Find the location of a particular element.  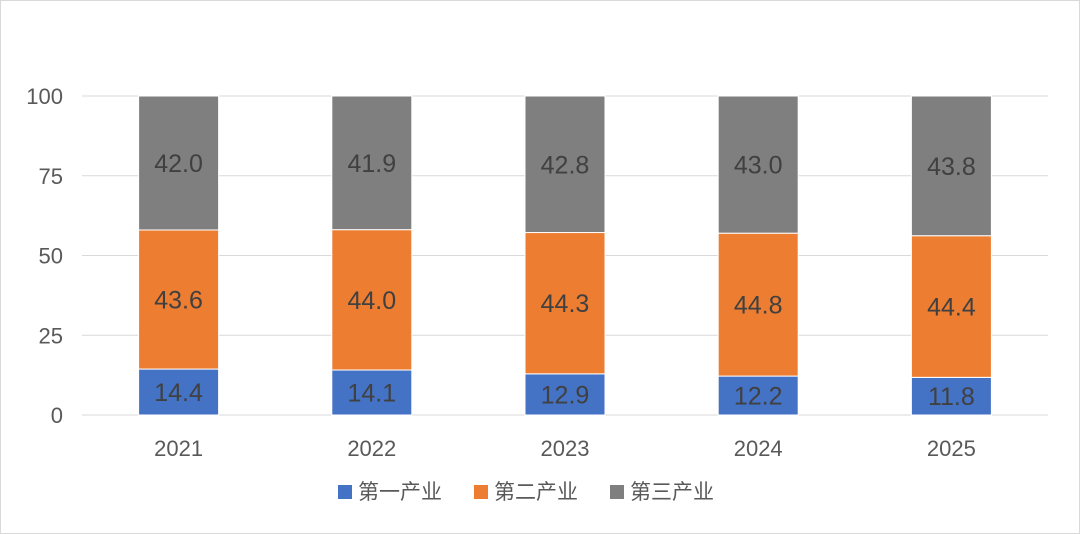

data-label-2024-series-3: 43.0 is located at coordinates (758, 166).